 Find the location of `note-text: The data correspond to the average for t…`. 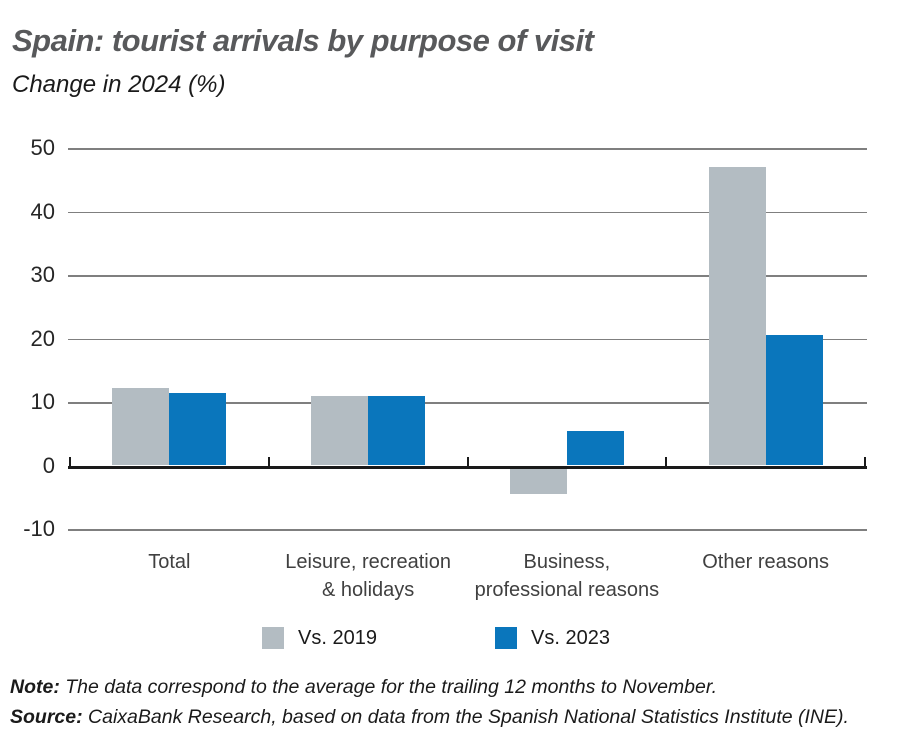

note-text: The data correspond to the average for t… is located at coordinates (388, 687).